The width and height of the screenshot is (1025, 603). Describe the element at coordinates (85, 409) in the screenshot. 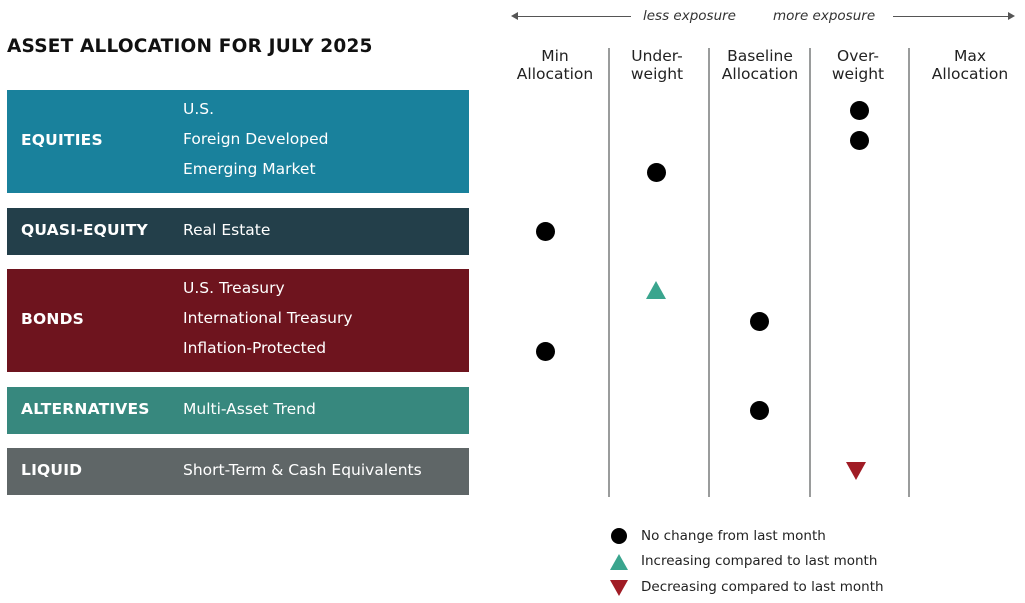

I see `category-label: ALTERNATIVES` at that location.